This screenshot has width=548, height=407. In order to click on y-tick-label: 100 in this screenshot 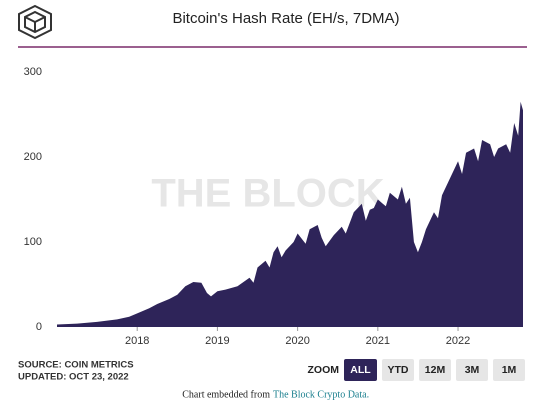, I will do `click(33, 242)`.